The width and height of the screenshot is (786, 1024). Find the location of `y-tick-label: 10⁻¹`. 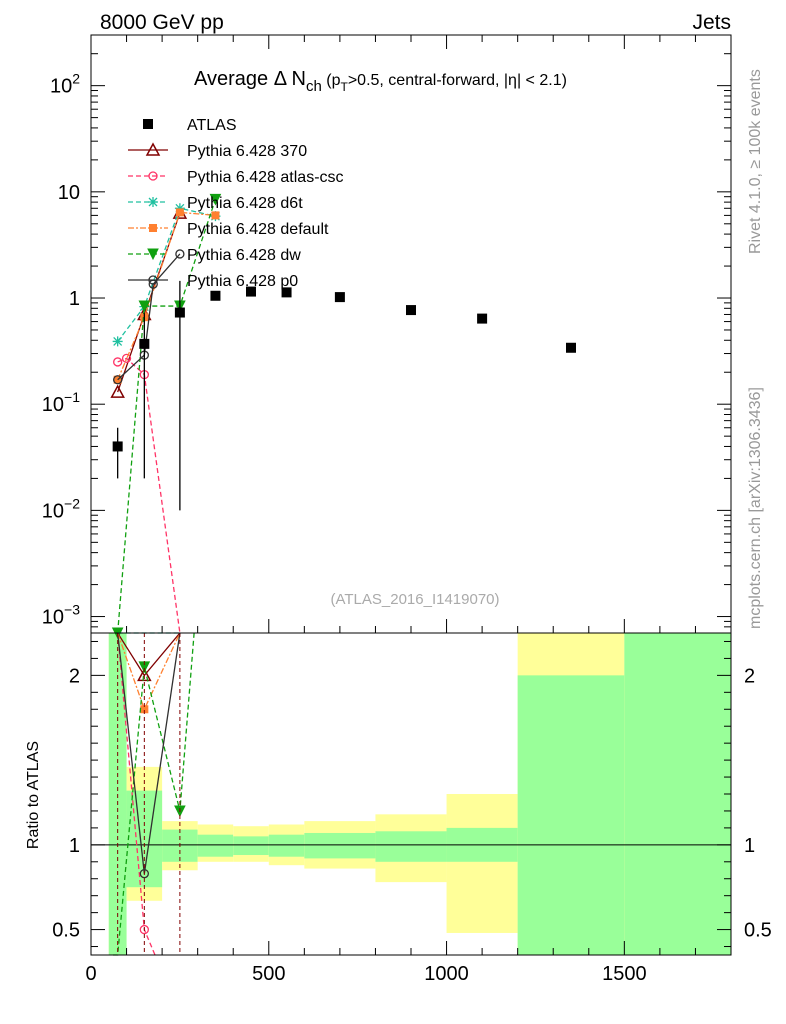

y-tick-label: 10⁻¹ is located at coordinates (61, 402).